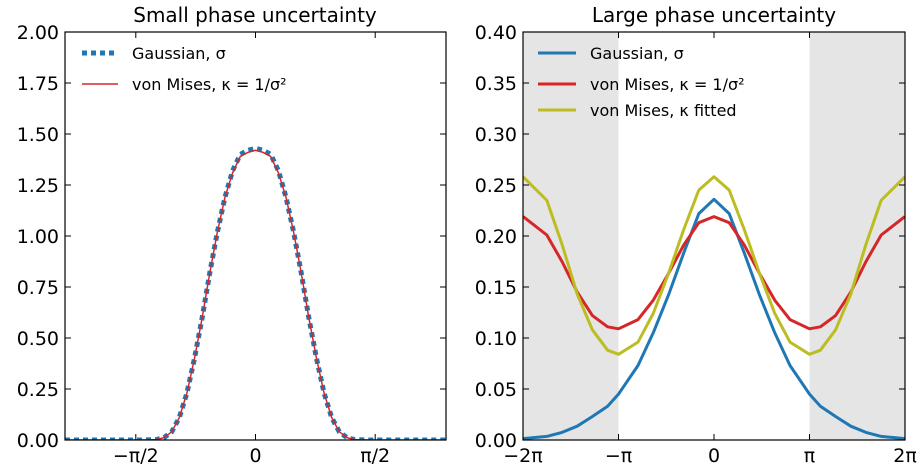 The image size is (922, 467). What do you see at coordinates (38, 84) in the screenshot?
I see `y-tick-label: 1.75` at bounding box center [38, 84].